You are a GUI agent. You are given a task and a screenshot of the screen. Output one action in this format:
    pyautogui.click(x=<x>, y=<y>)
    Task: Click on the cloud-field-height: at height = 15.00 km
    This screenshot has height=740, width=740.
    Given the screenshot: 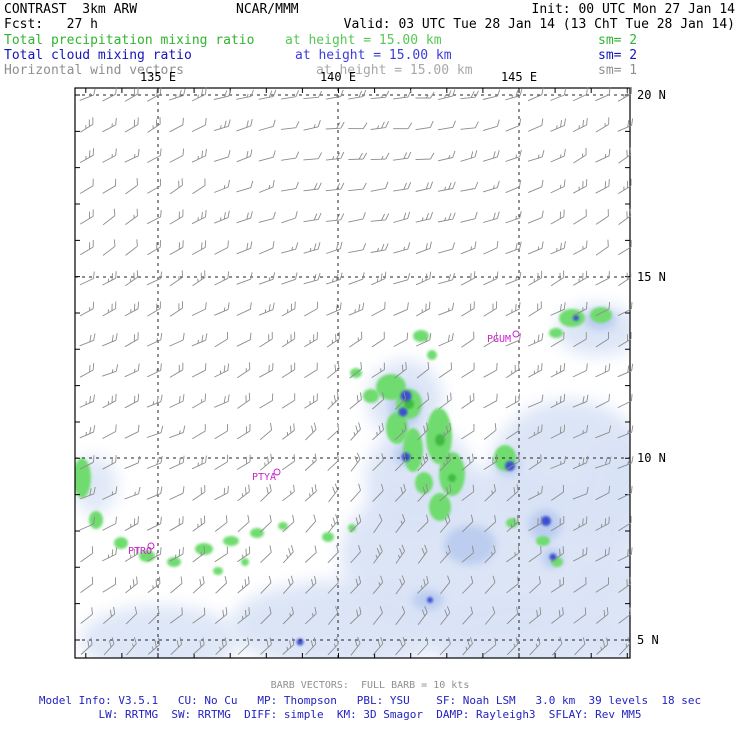 What is the action you would take?
    pyautogui.click(x=373, y=55)
    